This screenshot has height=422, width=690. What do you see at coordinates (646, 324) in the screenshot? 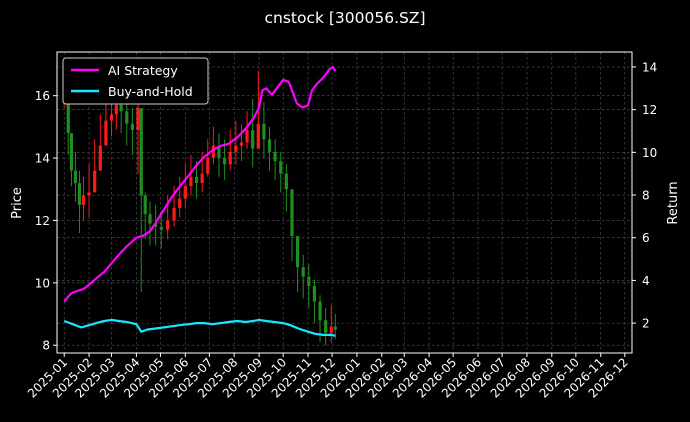
I see `y-tick-label-right: 2` at bounding box center [646, 324].